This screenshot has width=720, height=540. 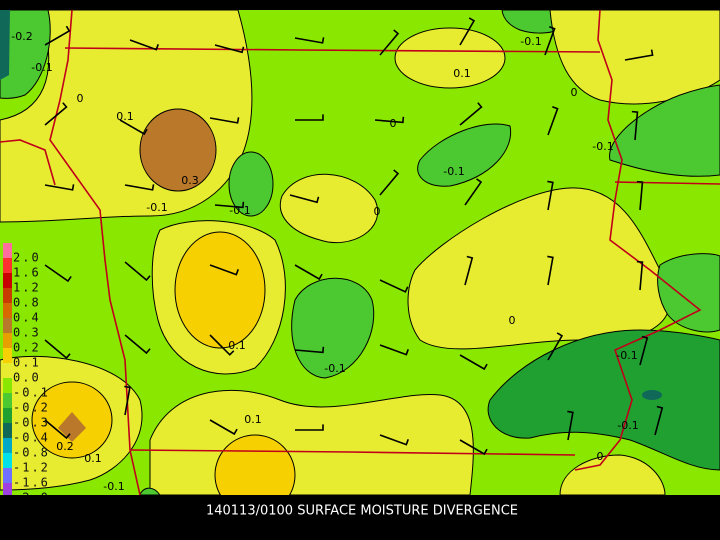 What do you see at coordinates (27, 288) in the screenshot?
I see `legend-label: 1.2` at bounding box center [27, 288].